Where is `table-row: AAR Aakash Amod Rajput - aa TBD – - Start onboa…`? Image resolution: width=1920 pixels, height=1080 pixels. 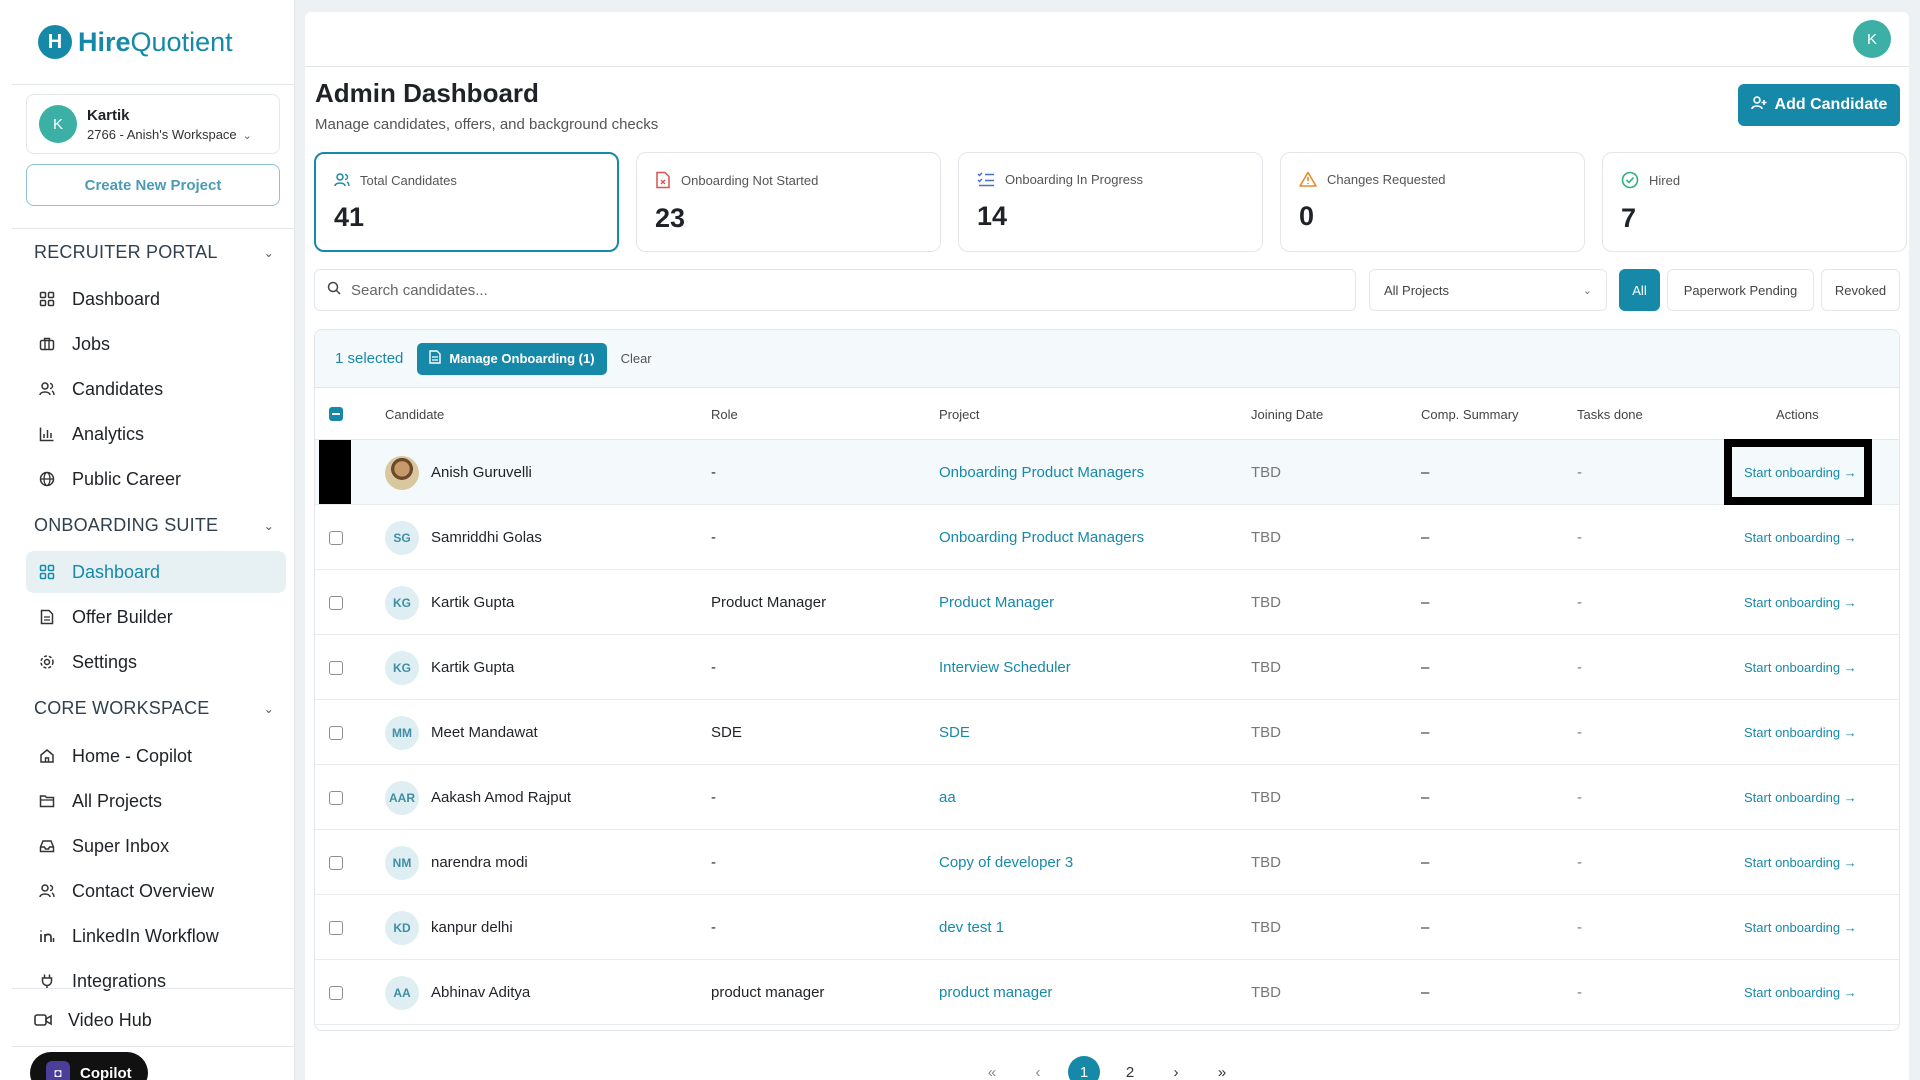 table-row: AAR Aakash Amod Rajput - aa TBD – - Start onboa… is located at coordinates (1107, 797).